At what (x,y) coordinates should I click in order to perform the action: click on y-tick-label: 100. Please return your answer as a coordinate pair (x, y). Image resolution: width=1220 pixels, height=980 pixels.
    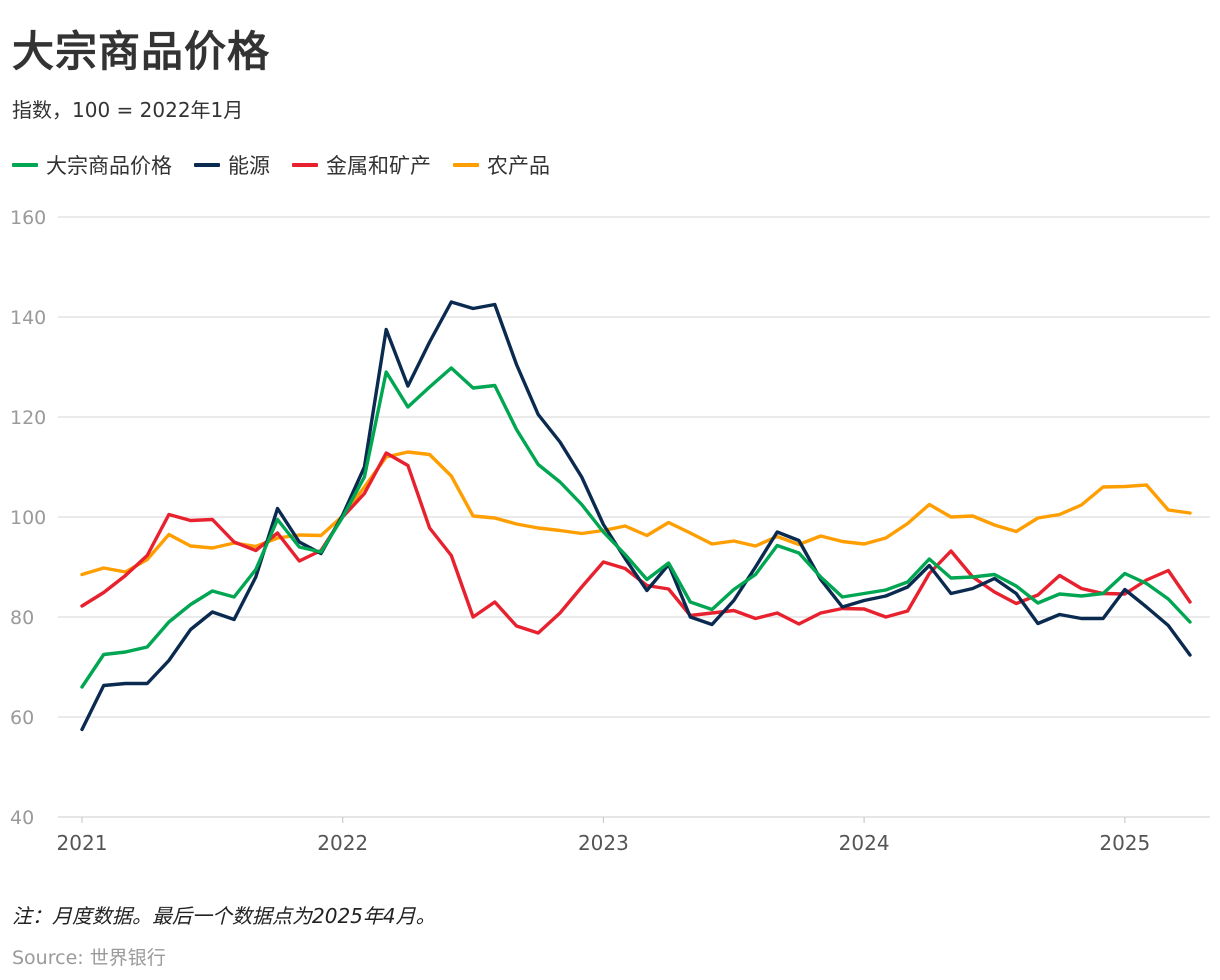
    Looking at the image, I should click on (28, 518).